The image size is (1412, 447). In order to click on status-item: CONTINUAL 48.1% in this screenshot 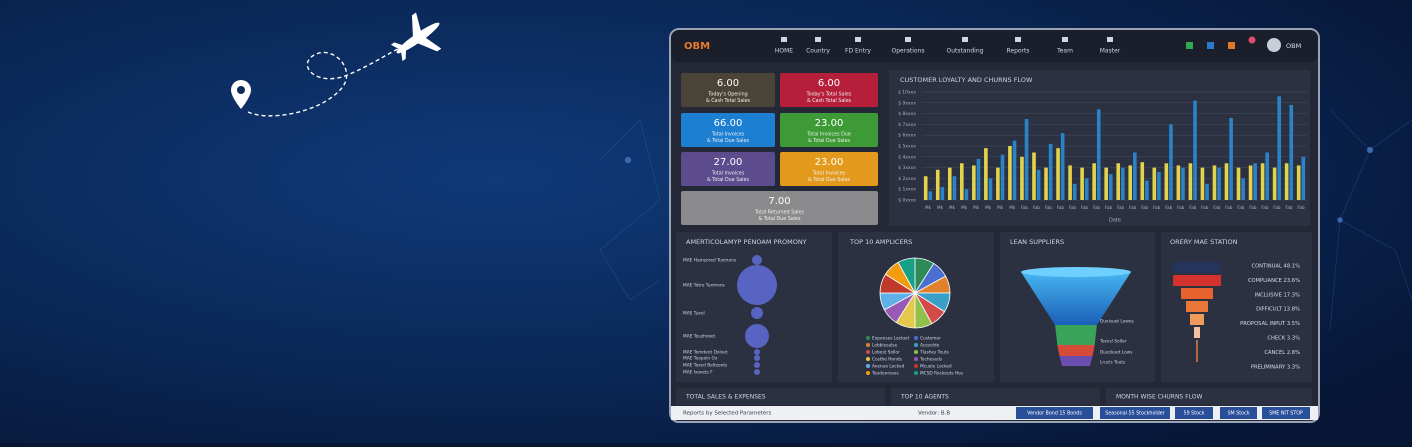, I will do `click(1275, 267)`.